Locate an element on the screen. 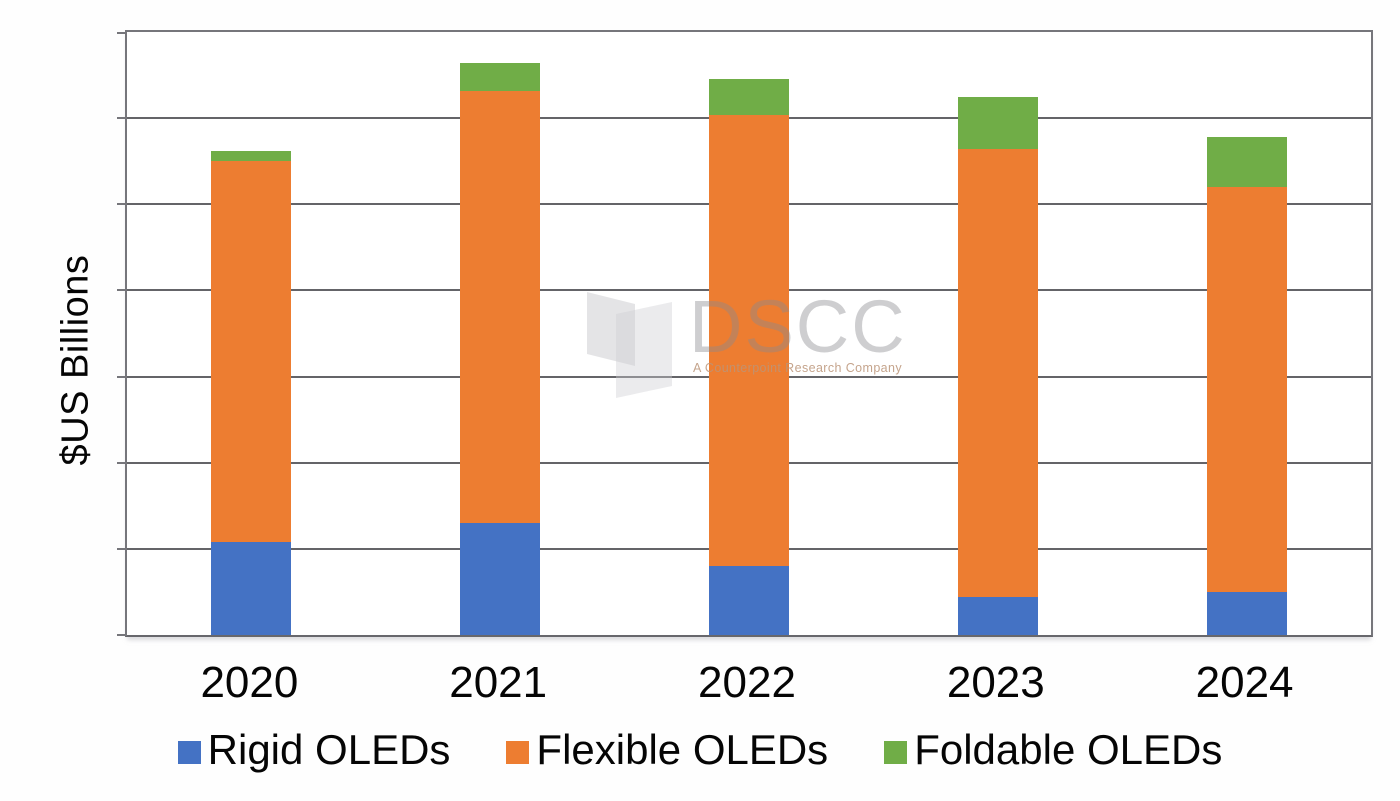 This screenshot has width=1400, height=801. bar-group-2023 is located at coordinates (997, 366).